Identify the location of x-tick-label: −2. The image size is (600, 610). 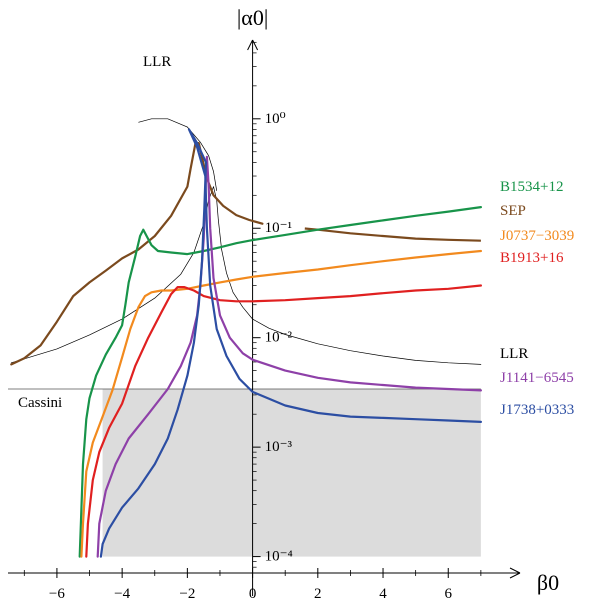
(187, 594).